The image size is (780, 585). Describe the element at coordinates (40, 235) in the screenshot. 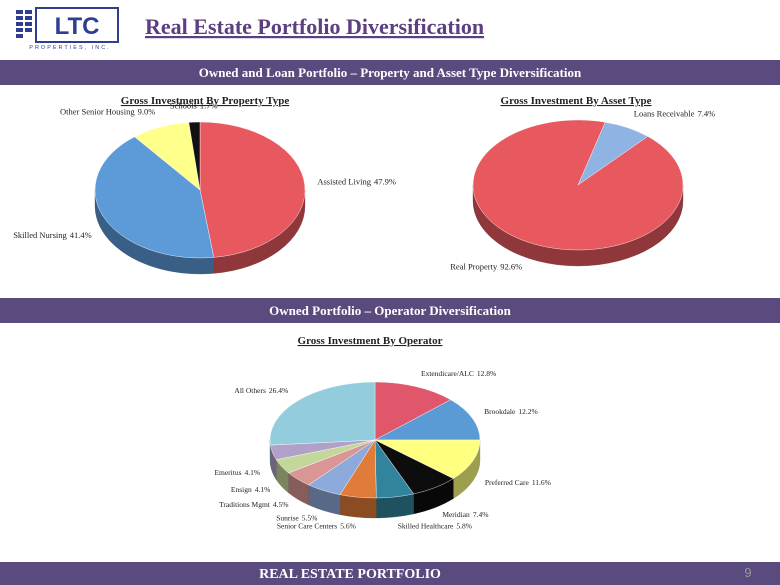

I see `label-category: Skilled Nursing` at that location.